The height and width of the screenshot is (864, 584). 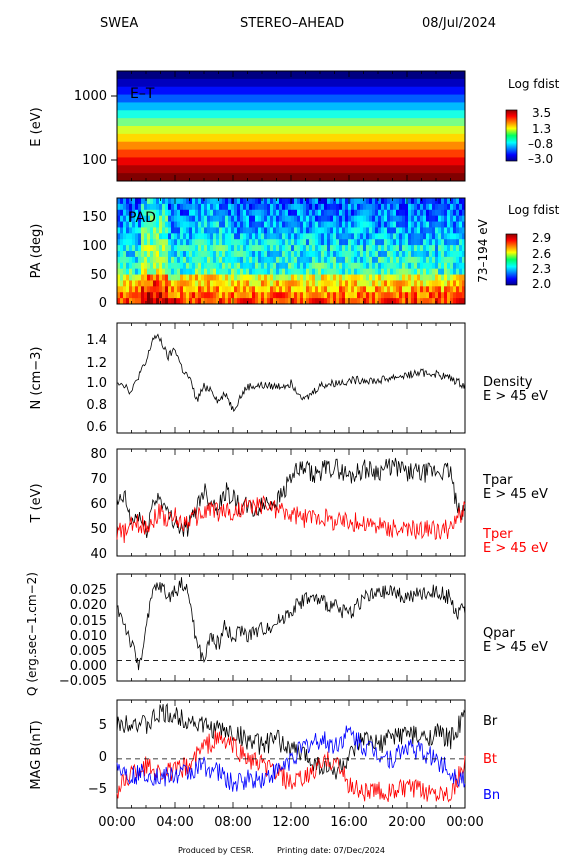 What do you see at coordinates (291, 624) in the screenshot?
I see `heatflux-series` at bounding box center [291, 624].